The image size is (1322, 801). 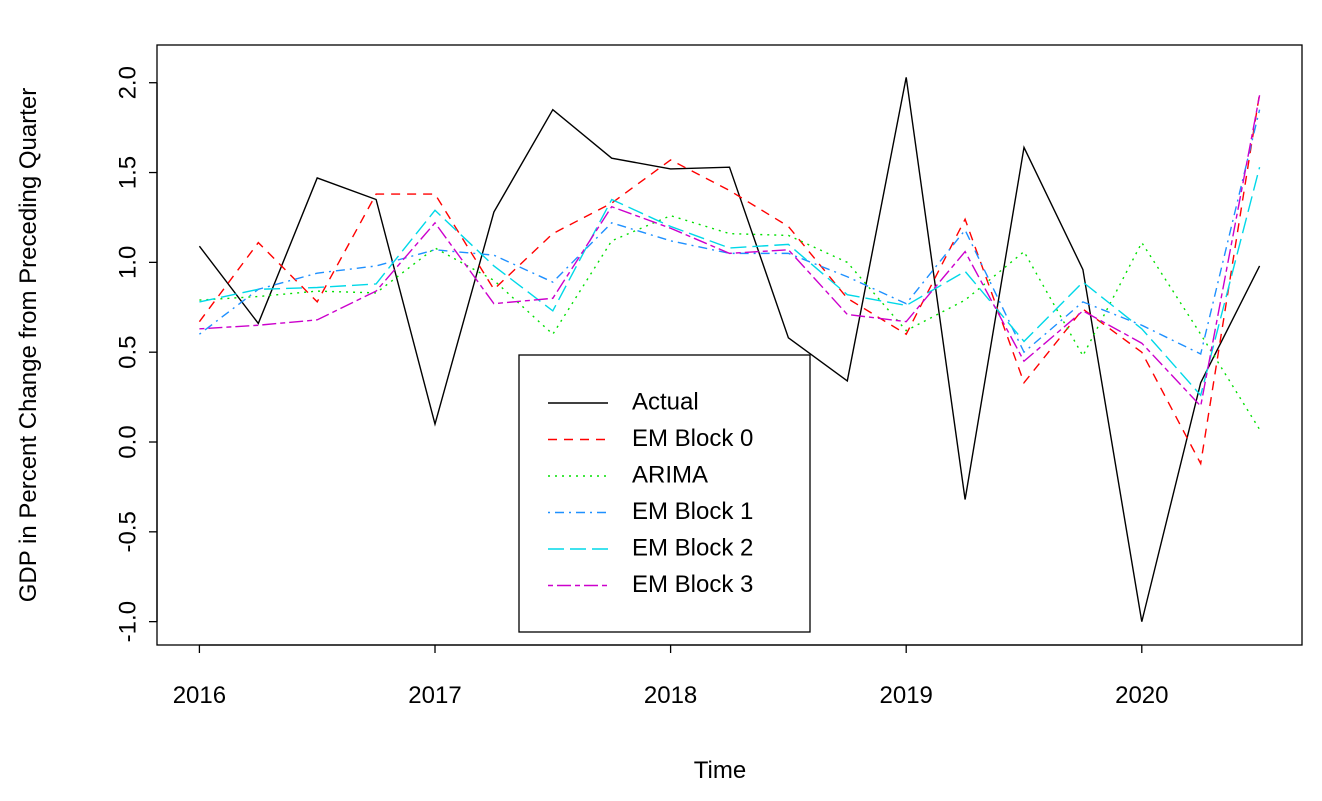 What do you see at coordinates (199, 695) in the screenshot?
I see `x-tick-label: 2016` at bounding box center [199, 695].